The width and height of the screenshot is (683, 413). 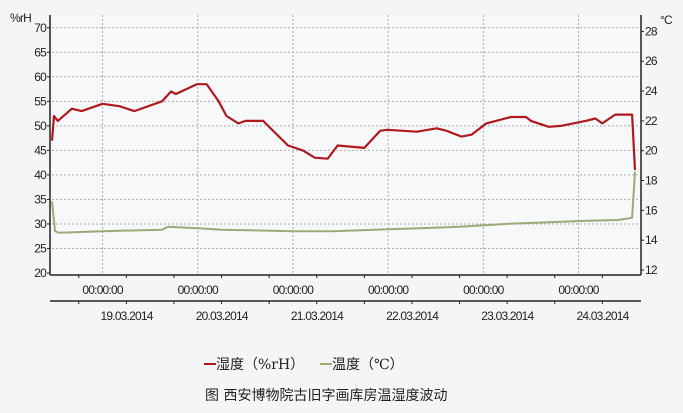 What do you see at coordinates (507, 316) in the screenshot?
I see `x-date-label: 23.03.2014` at bounding box center [507, 316].